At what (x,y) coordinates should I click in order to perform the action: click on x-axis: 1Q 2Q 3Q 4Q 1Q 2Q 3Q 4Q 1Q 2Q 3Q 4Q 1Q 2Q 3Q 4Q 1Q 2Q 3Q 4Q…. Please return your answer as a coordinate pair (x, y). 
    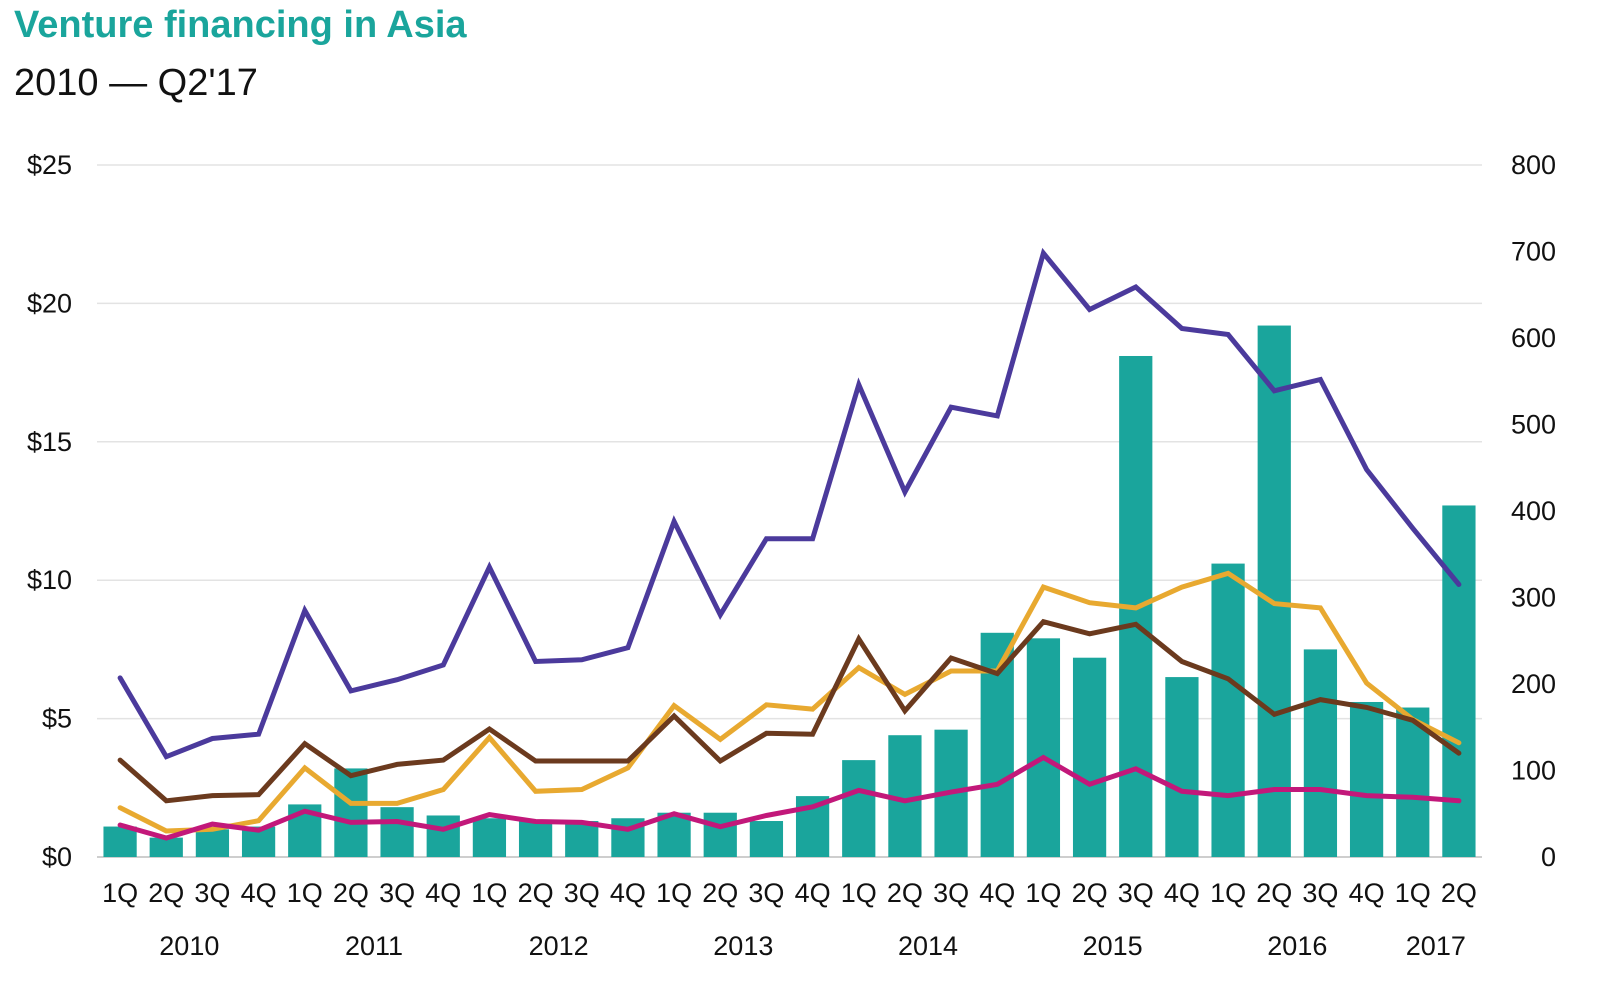
    Looking at the image, I should click on (789, 893).